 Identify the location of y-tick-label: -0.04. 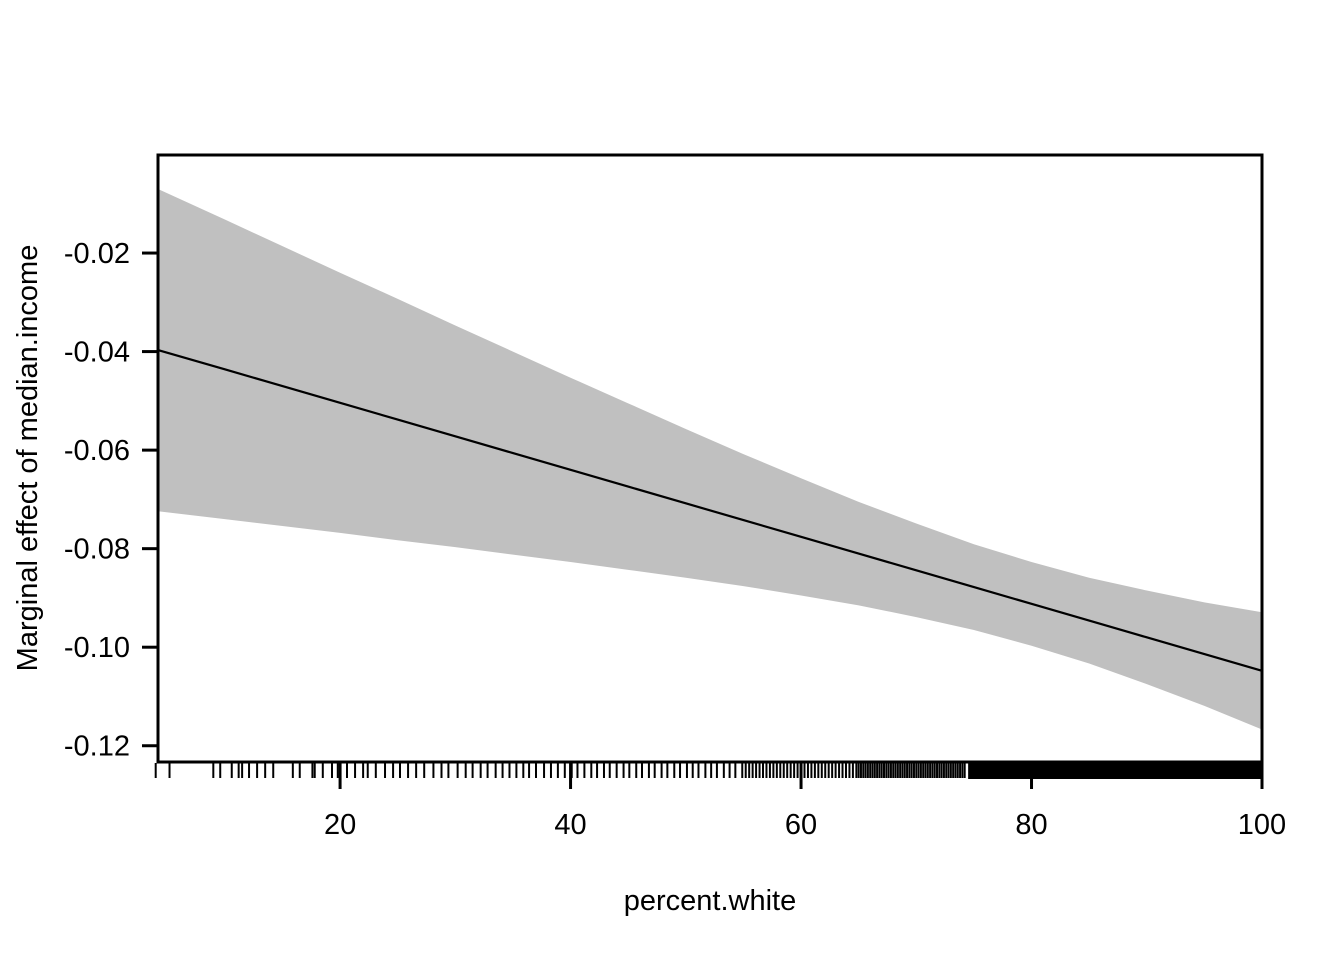
(97, 353).